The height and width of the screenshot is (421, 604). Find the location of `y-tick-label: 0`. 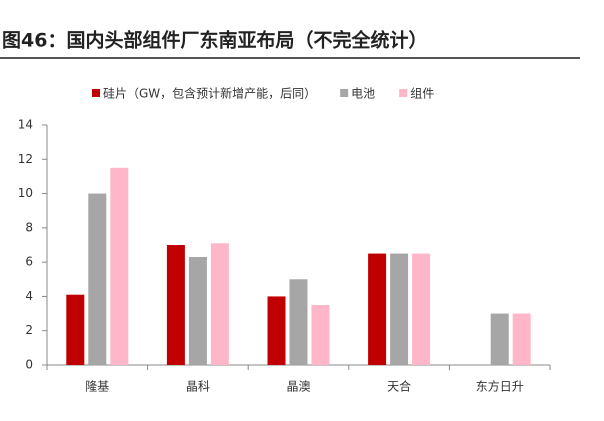

y-tick-label: 0 is located at coordinates (29, 365).